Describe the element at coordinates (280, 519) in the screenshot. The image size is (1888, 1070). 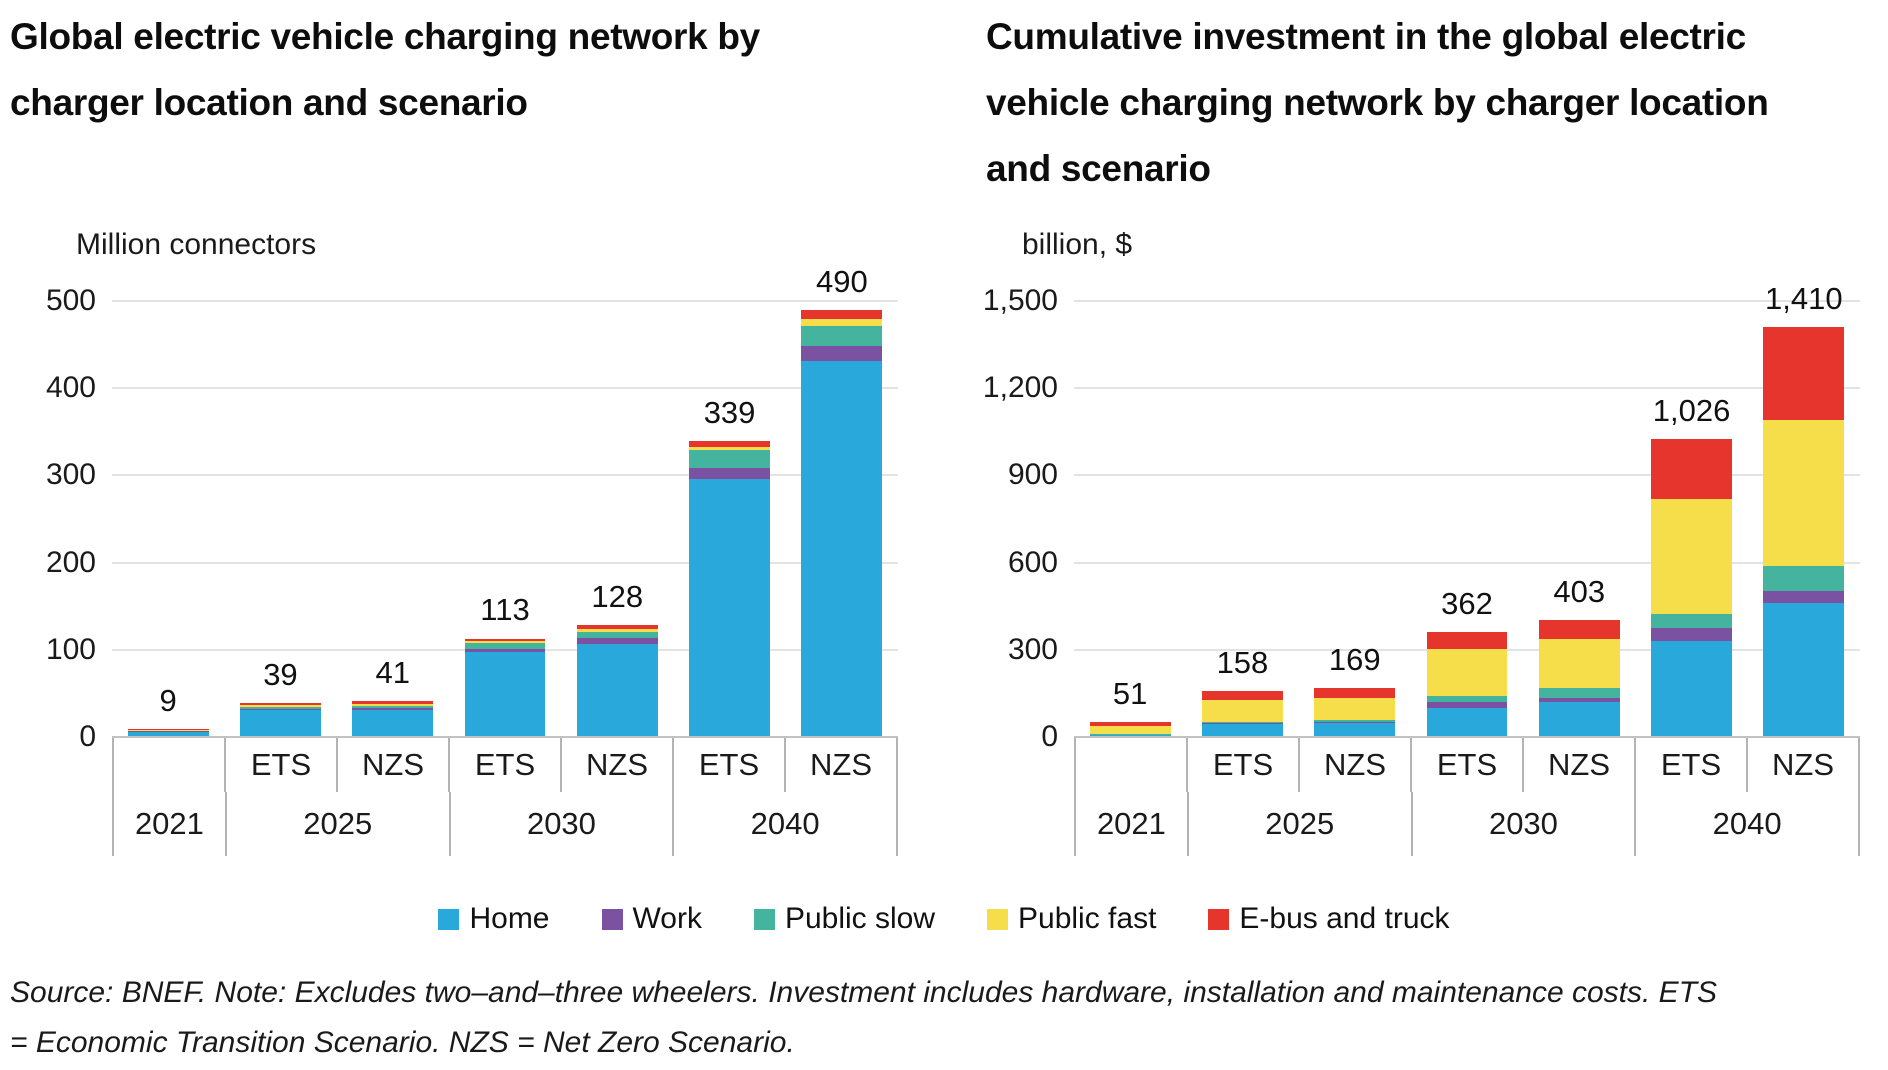
I see `bar-column-2025-ets: 39` at that location.